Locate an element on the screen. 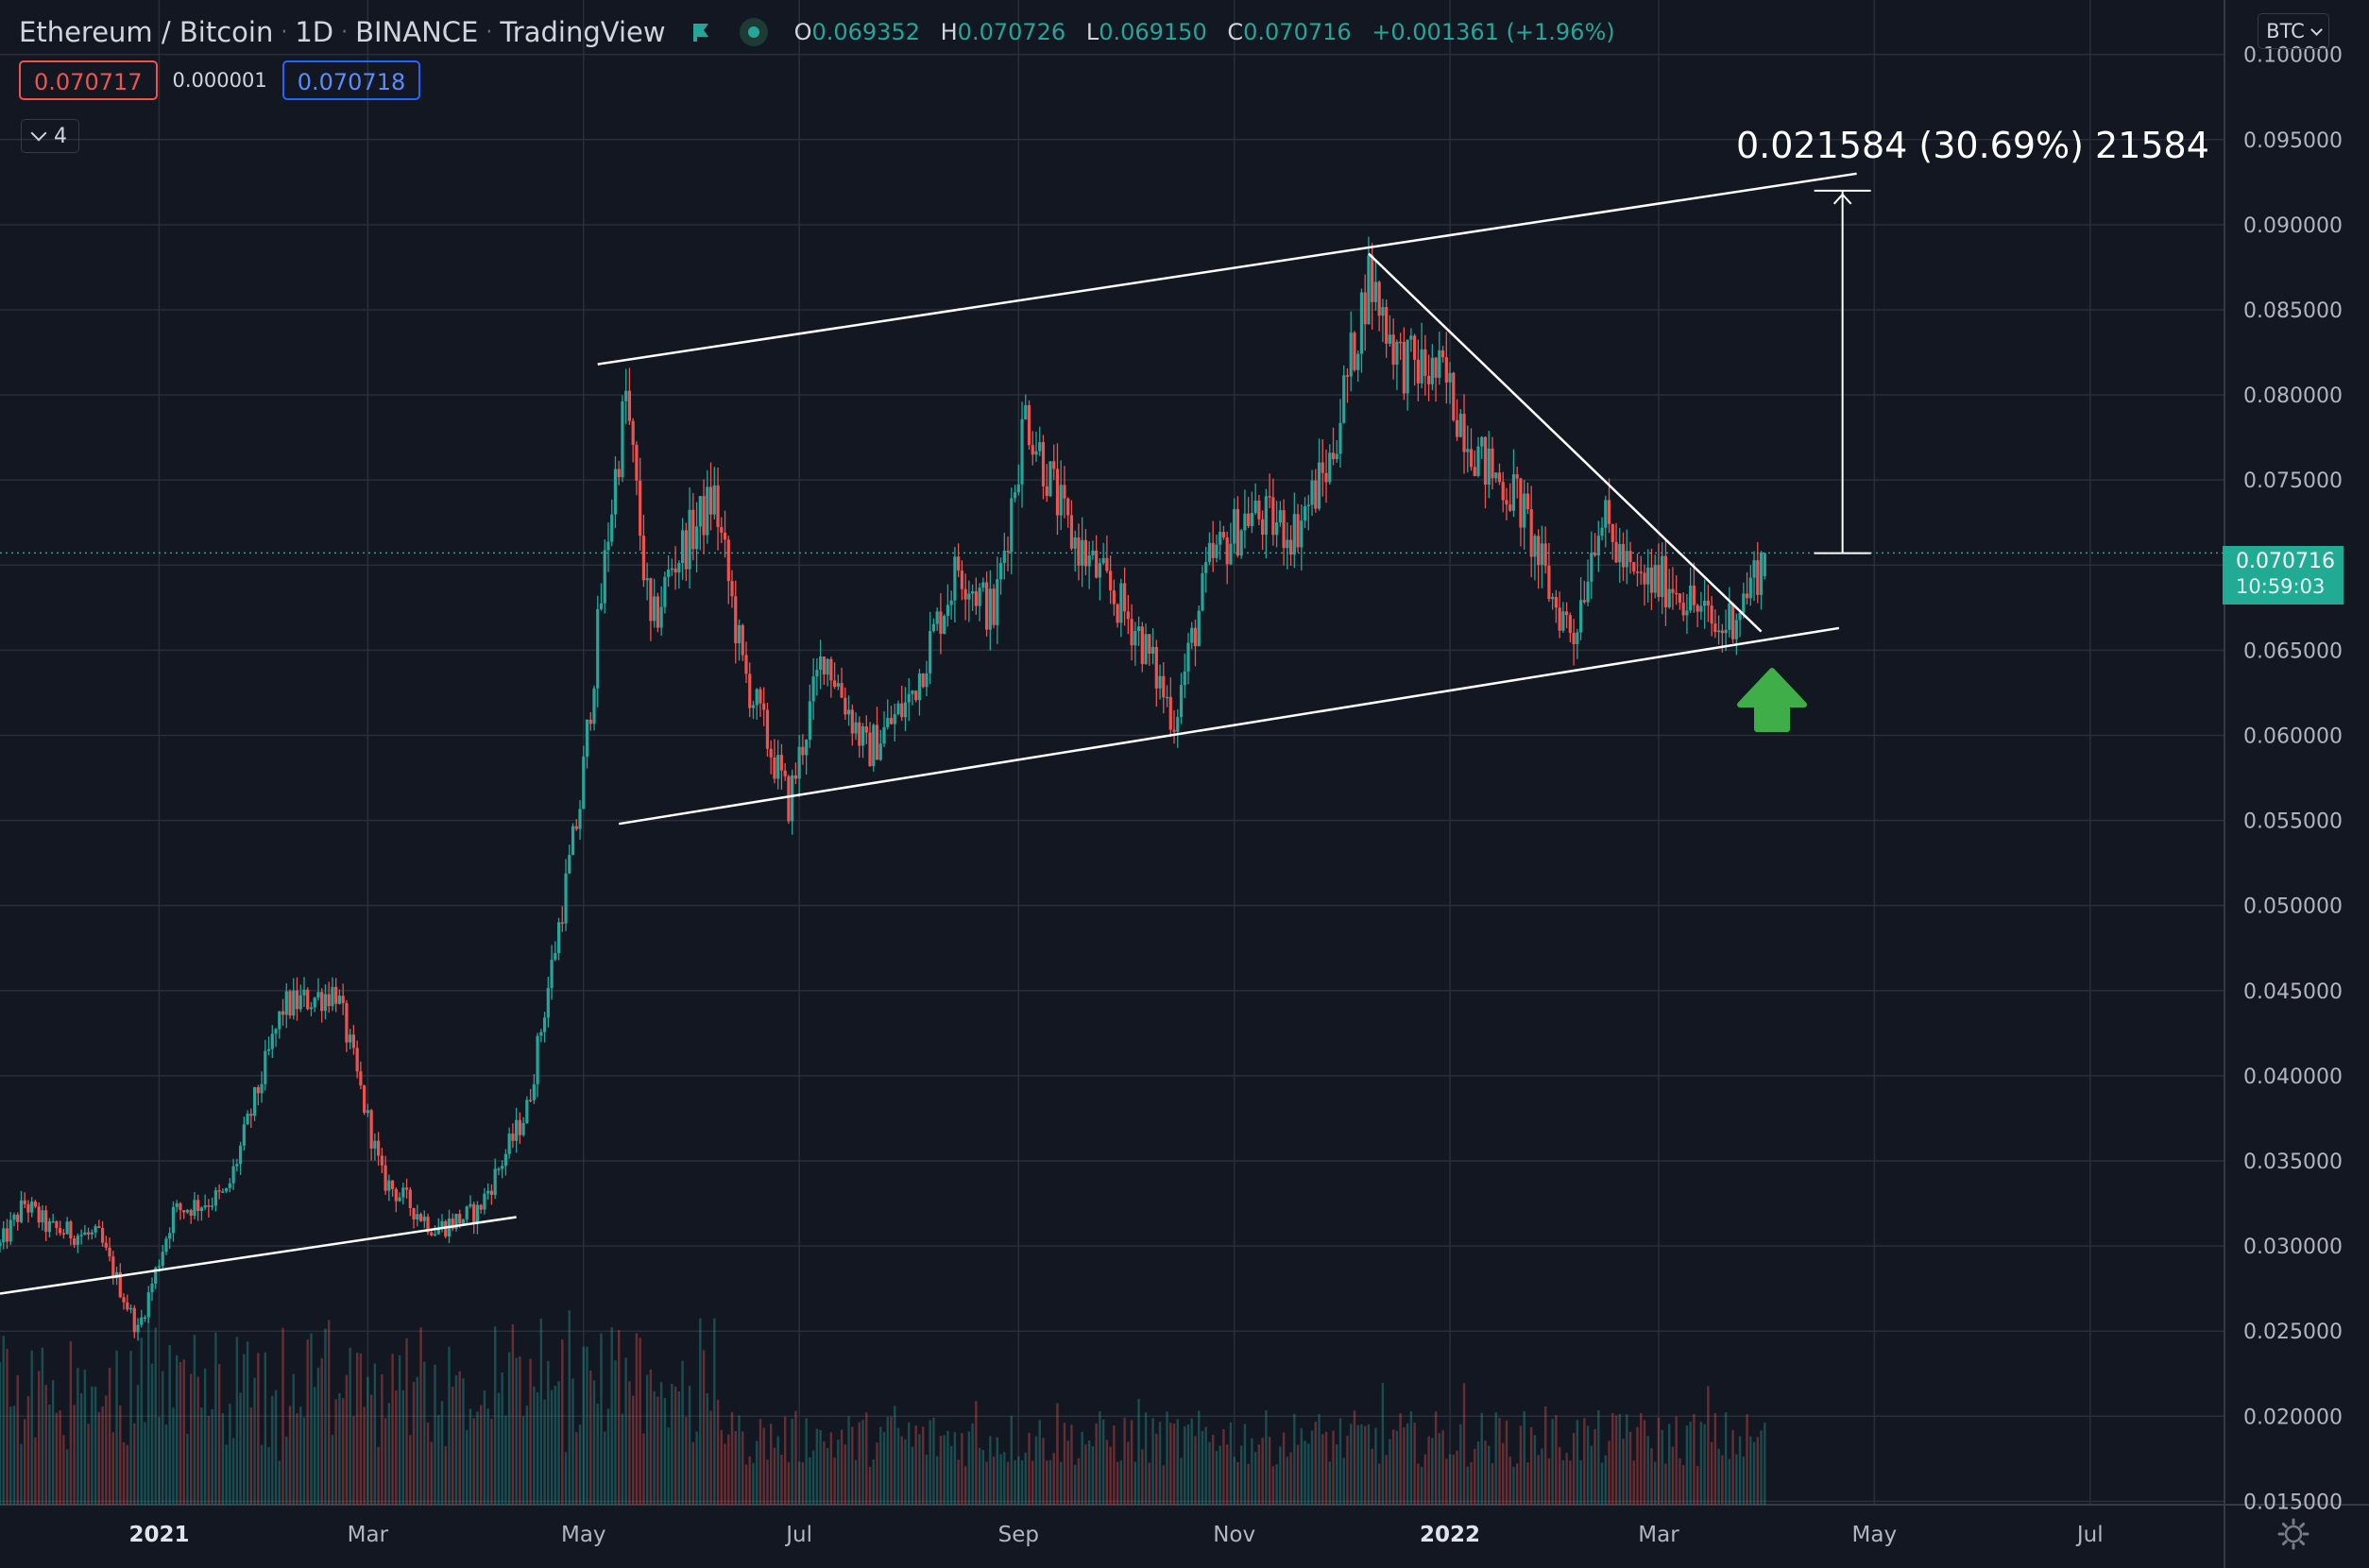  symbol-name: Ethereum / Bitcoin is located at coordinates (146, 32).